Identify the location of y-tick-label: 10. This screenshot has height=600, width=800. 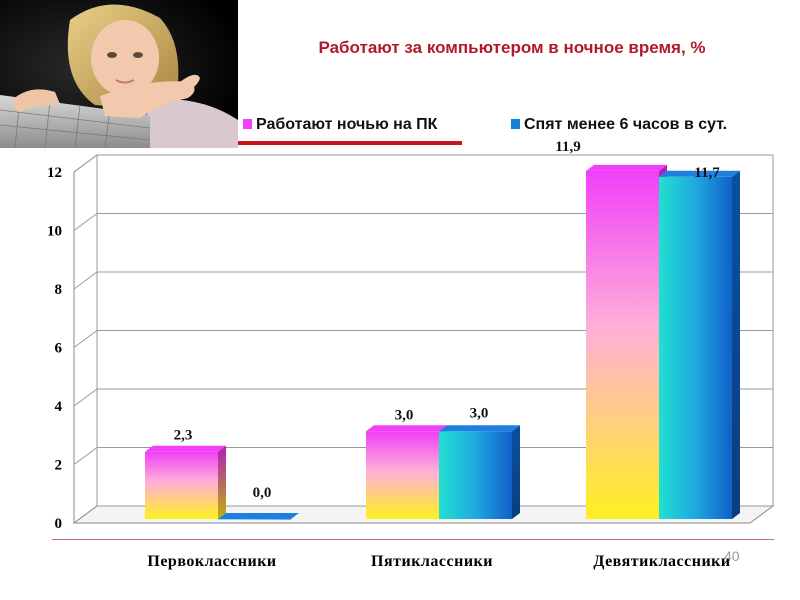
(54, 232).